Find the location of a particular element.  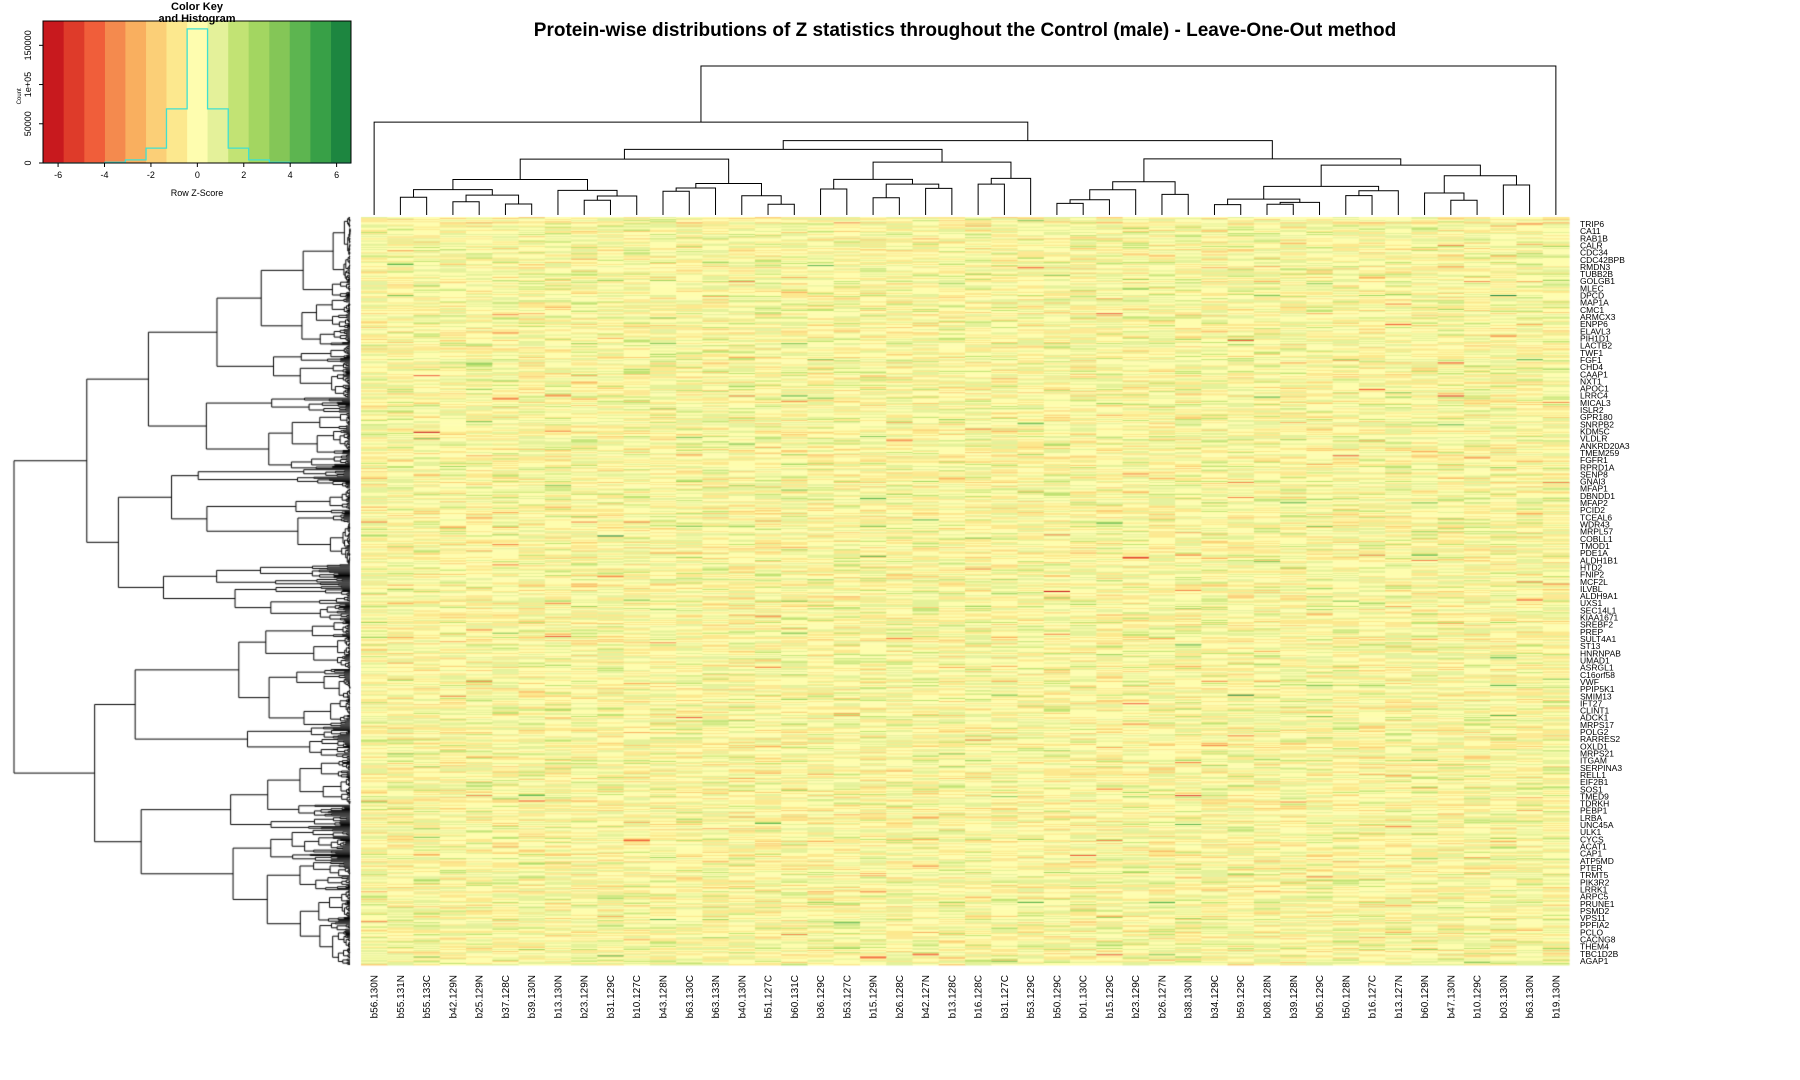

row-label: ATP5MD is located at coordinates (1597, 861).